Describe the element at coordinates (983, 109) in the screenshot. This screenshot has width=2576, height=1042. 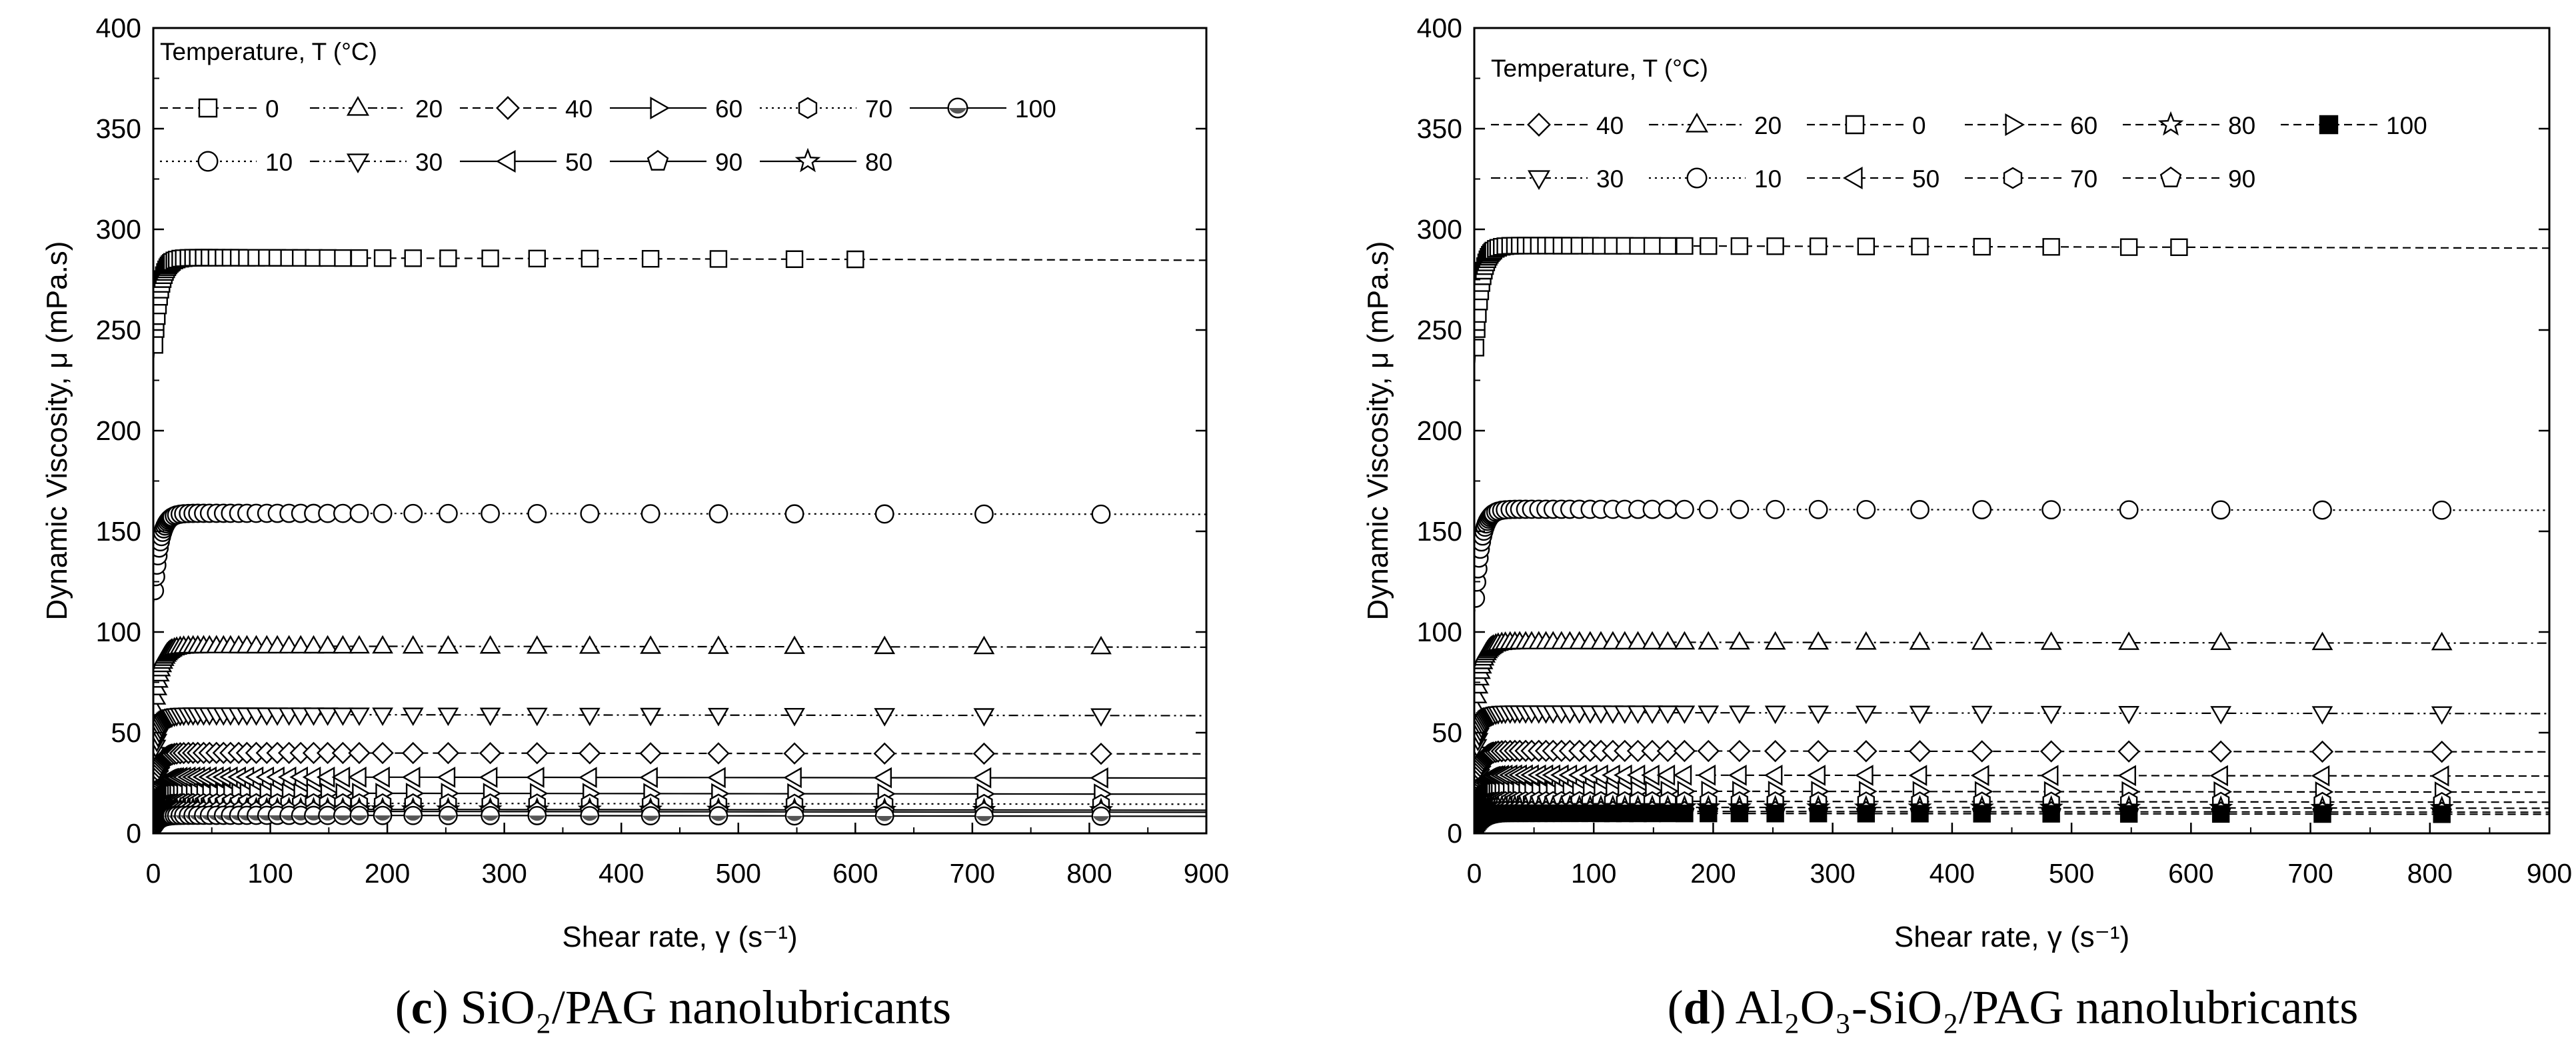
I see `legend-entry-100: 100` at that location.